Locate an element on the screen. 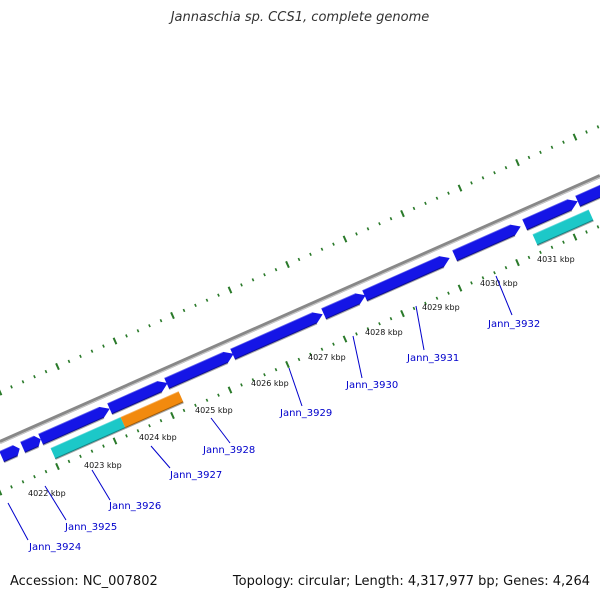  gene-jann-3930-highlight is located at coordinates (338, 300).